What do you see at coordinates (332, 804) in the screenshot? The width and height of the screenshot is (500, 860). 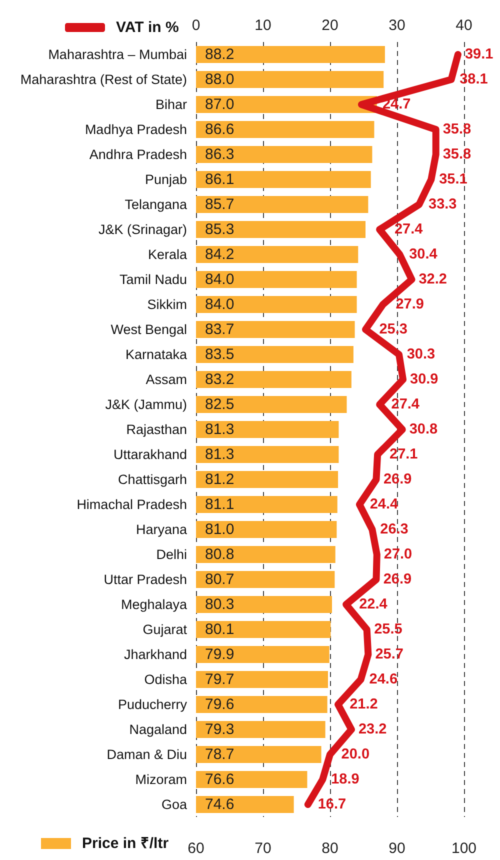 I see `data-label: 16.7` at bounding box center [332, 804].